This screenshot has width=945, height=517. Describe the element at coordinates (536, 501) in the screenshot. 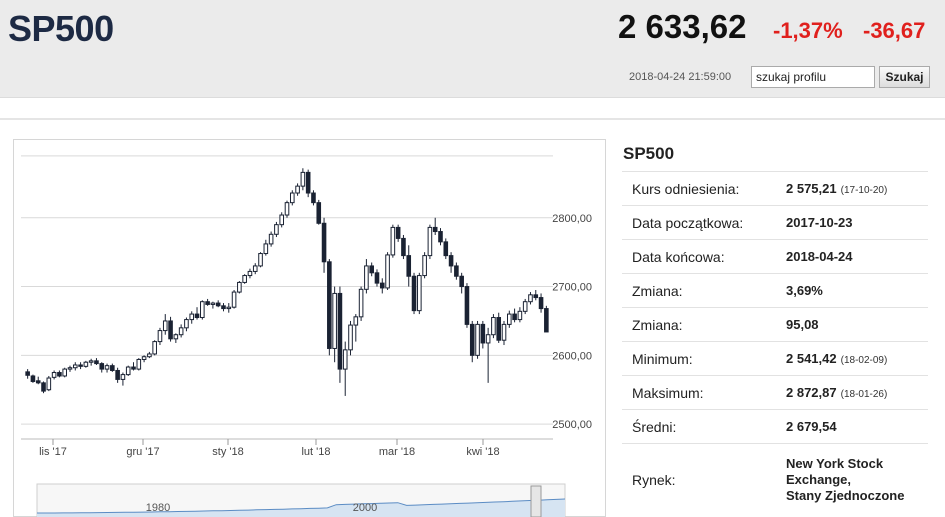

I see `navigator-handle` at that location.